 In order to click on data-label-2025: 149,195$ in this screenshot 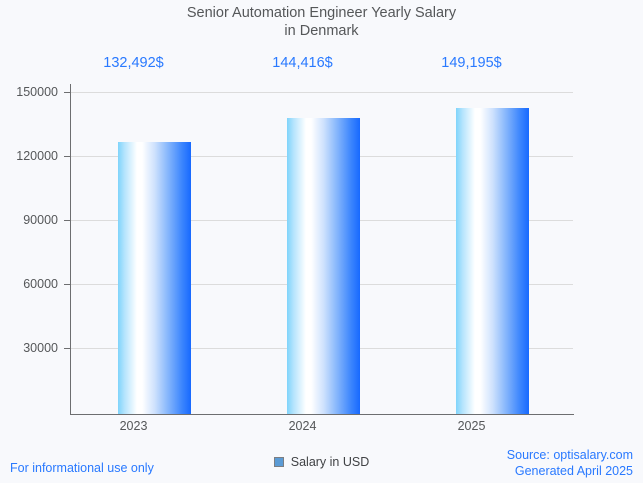, I will do `click(471, 63)`.